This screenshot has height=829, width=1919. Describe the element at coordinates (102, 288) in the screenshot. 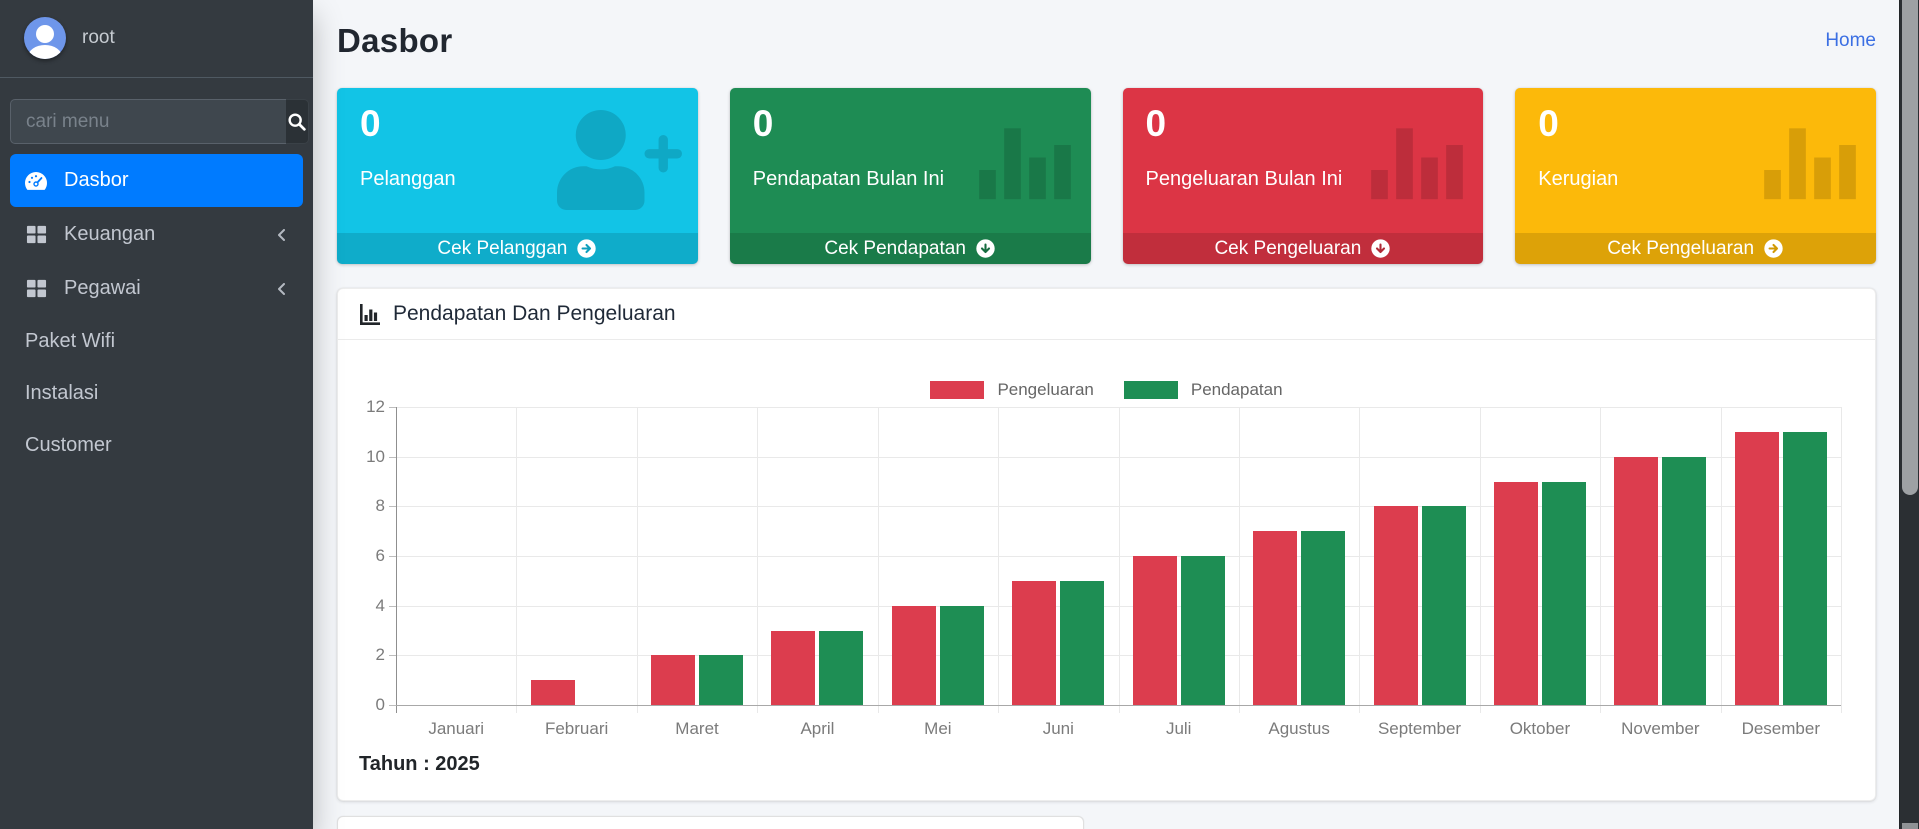

I see `sidebar-item-label: Pegawai` at that location.